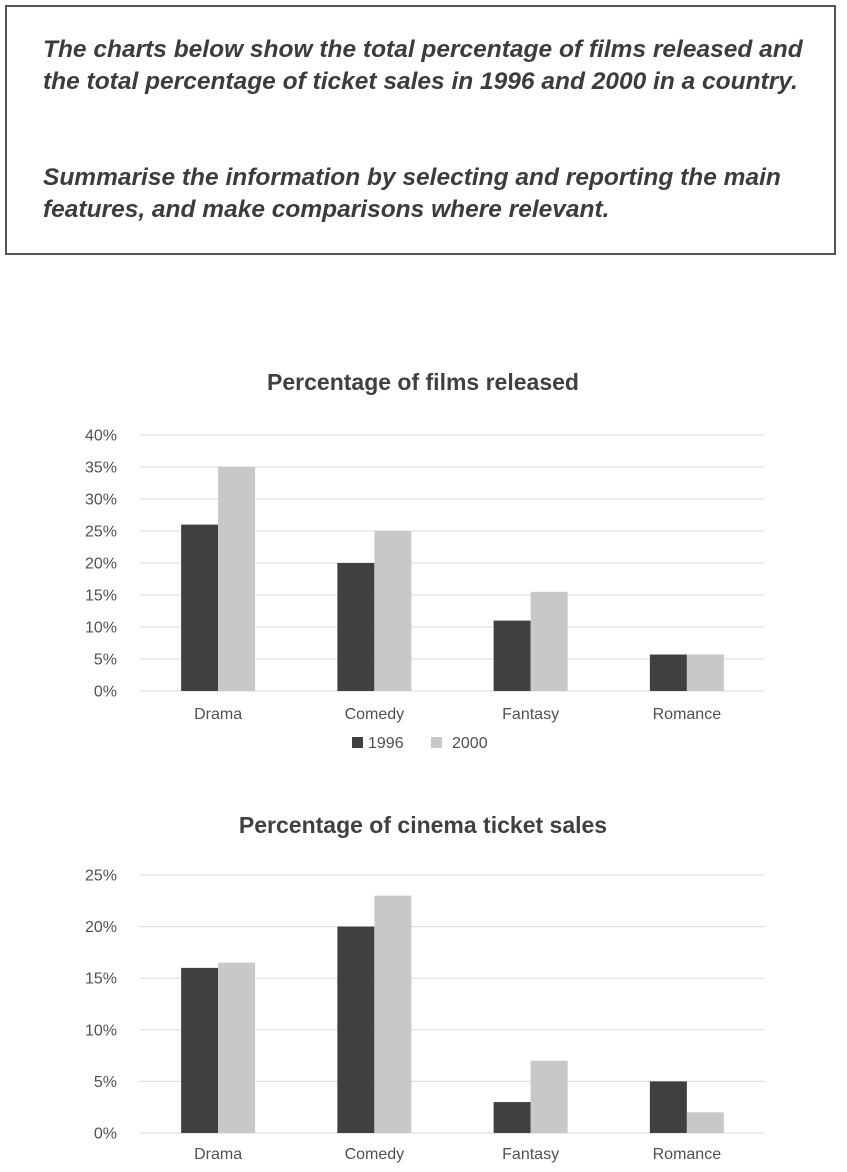 The image size is (847, 1172). I want to click on films-bar-romance-2000, so click(705, 672).